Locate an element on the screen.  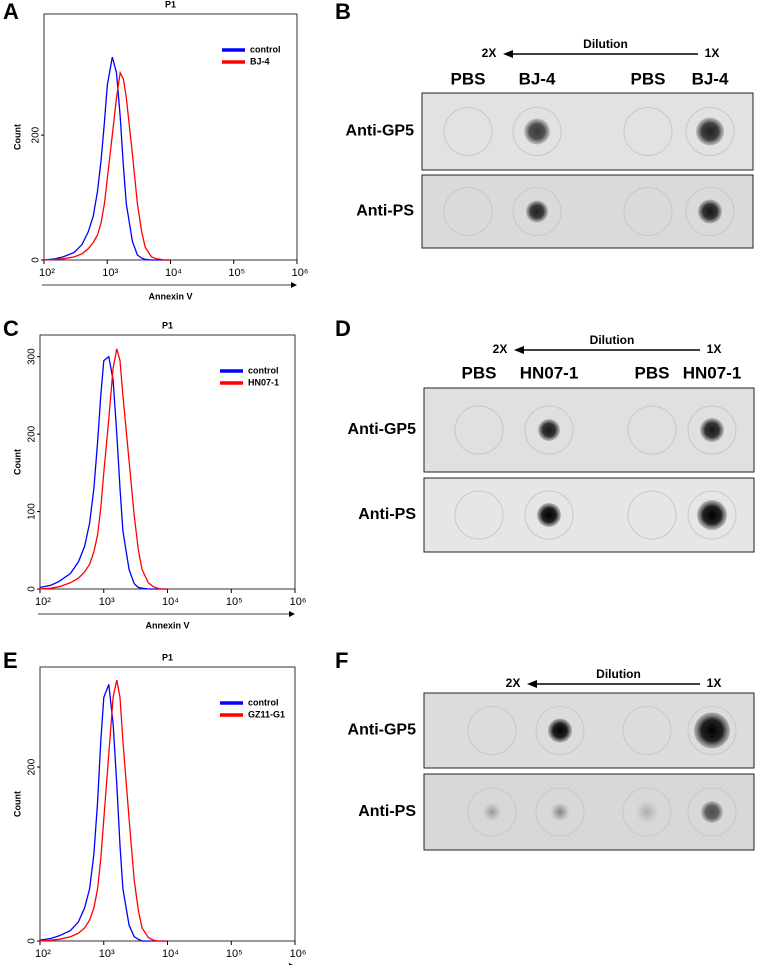
legend-label: GZ11-G1 is located at coordinates (266, 714).